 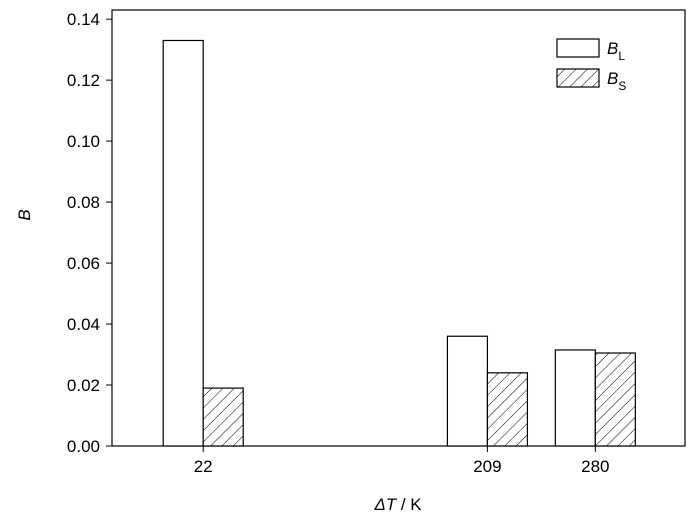 I want to click on legend-subscript: L, so click(x=621, y=56).